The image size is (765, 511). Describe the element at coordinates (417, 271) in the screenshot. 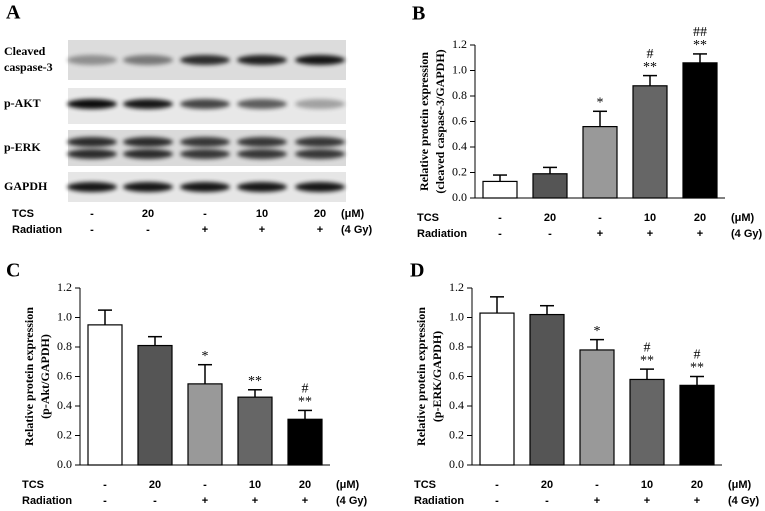

I see `panel-letter: D` at that location.